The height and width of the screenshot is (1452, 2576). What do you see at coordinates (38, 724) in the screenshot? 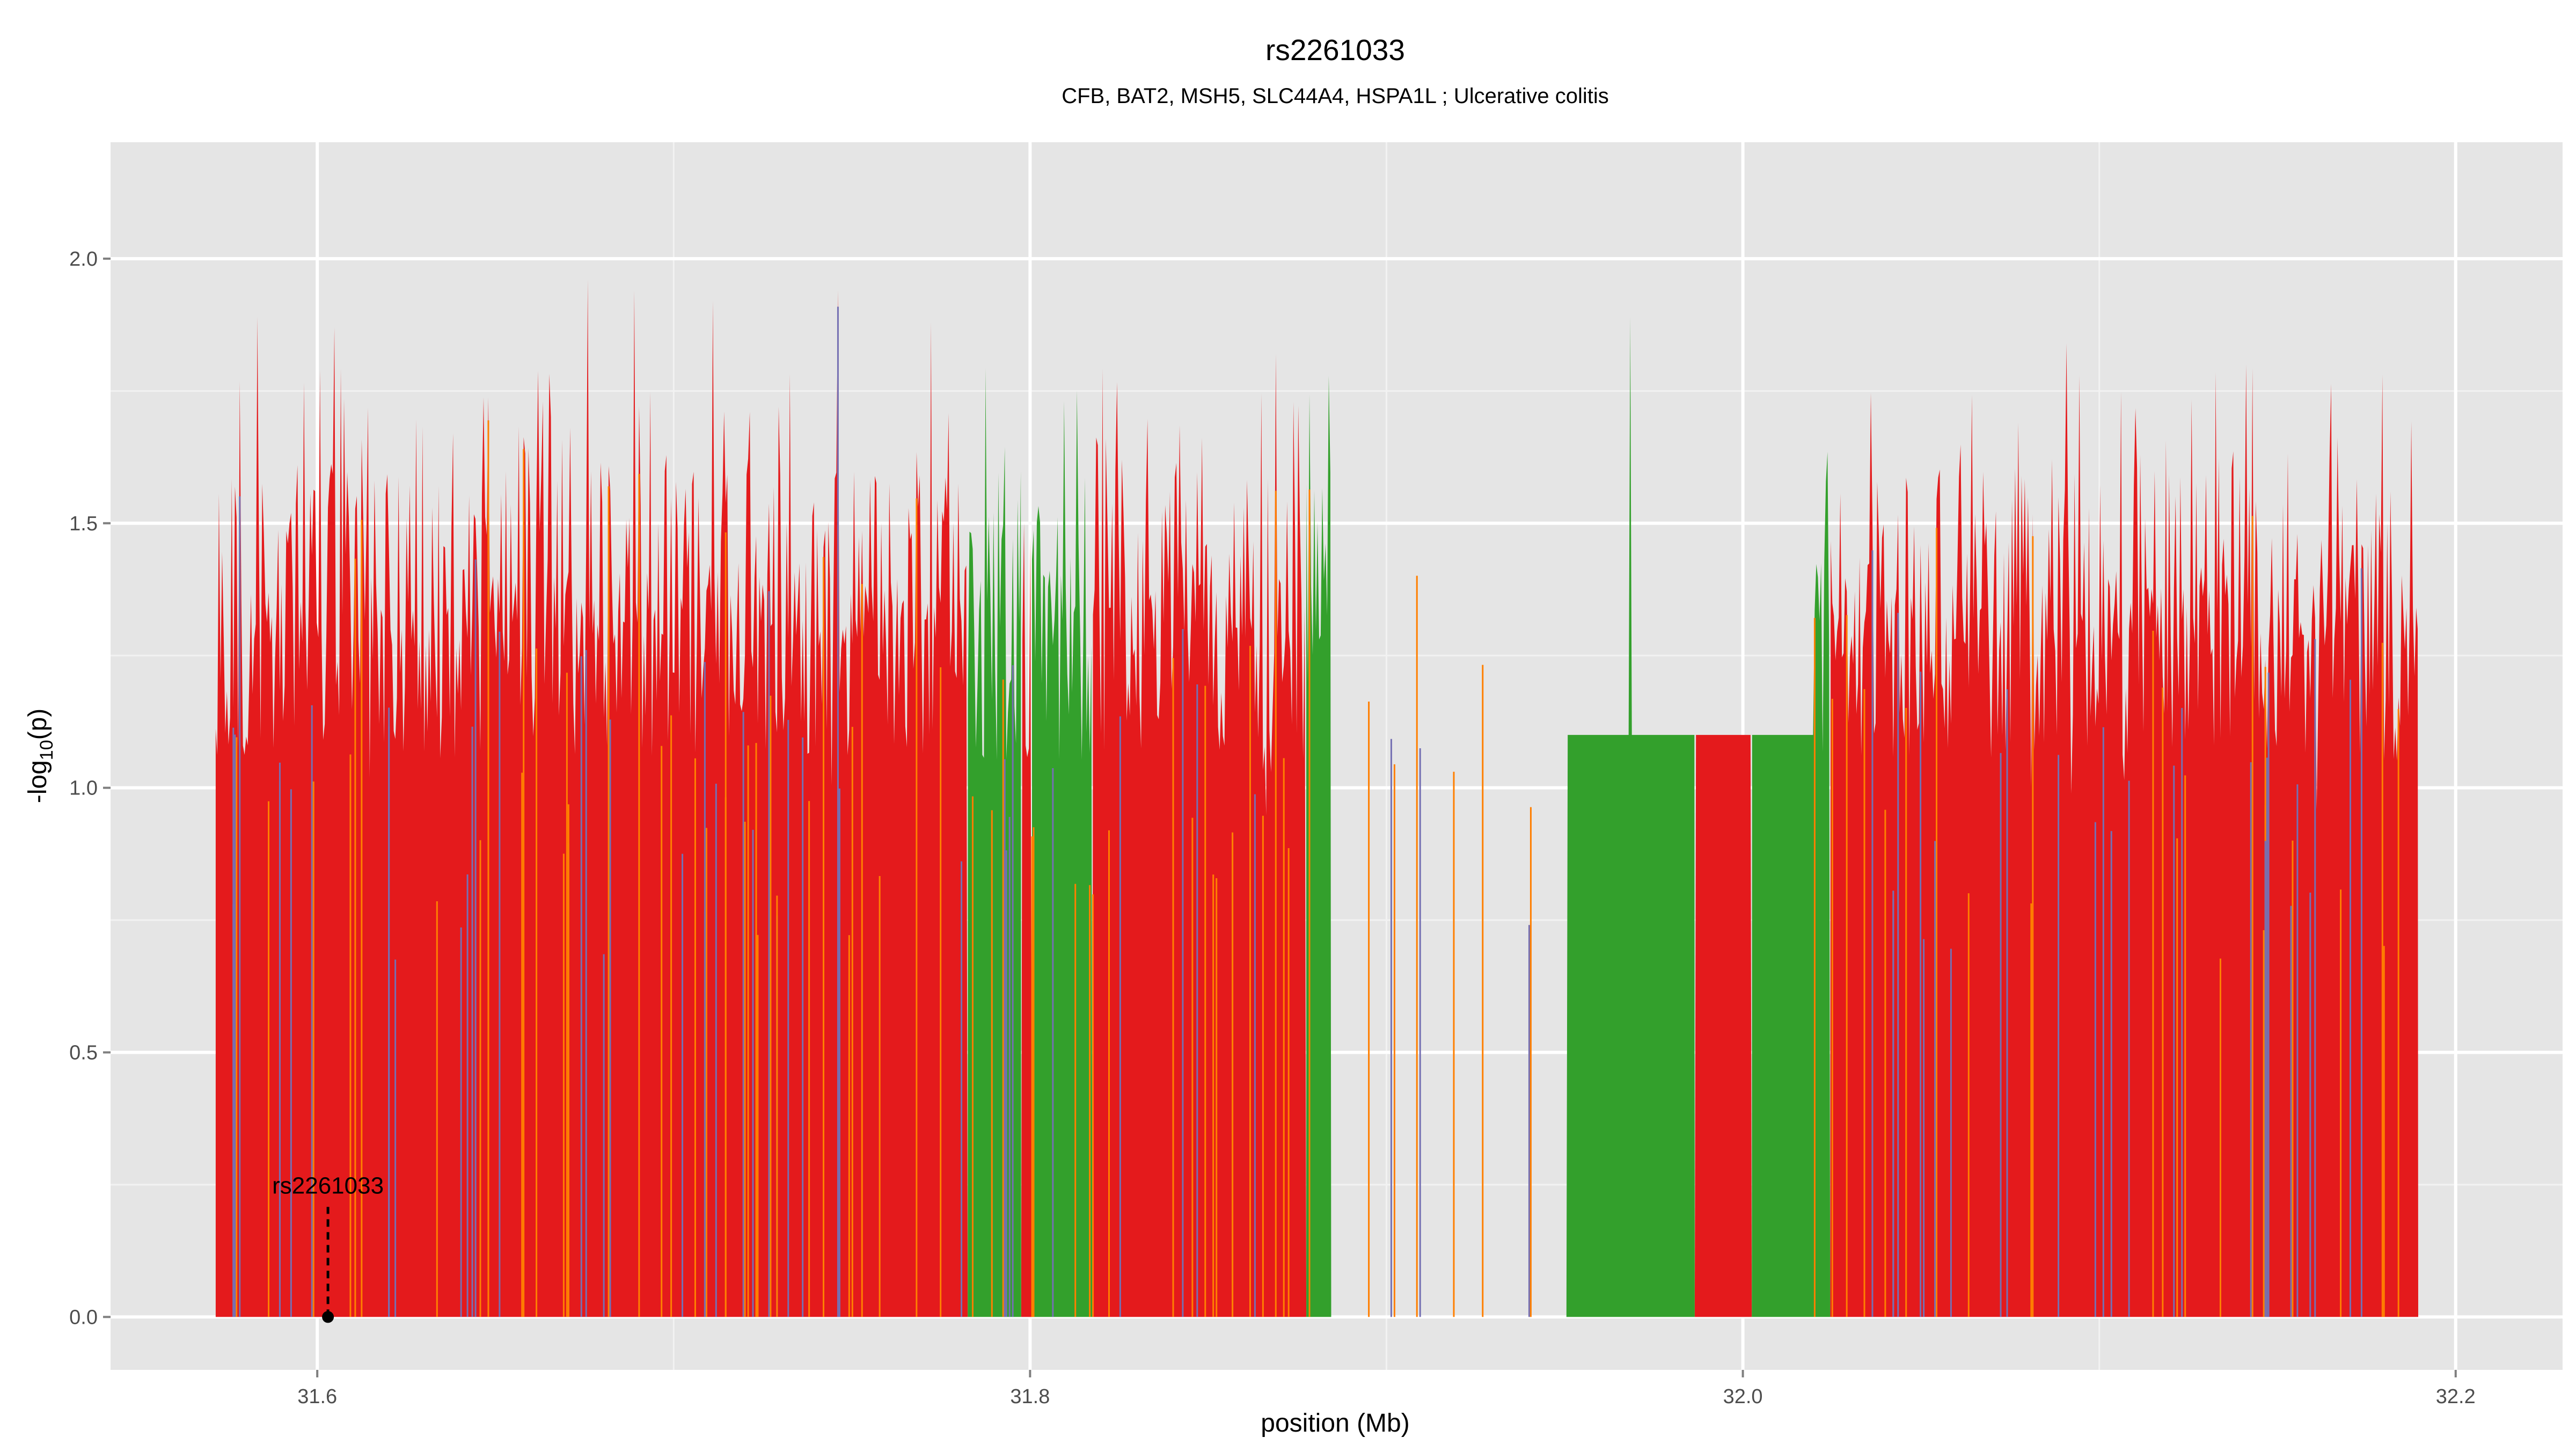
I see `y-axis-label-tail: (p)` at bounding box center [38, 724].